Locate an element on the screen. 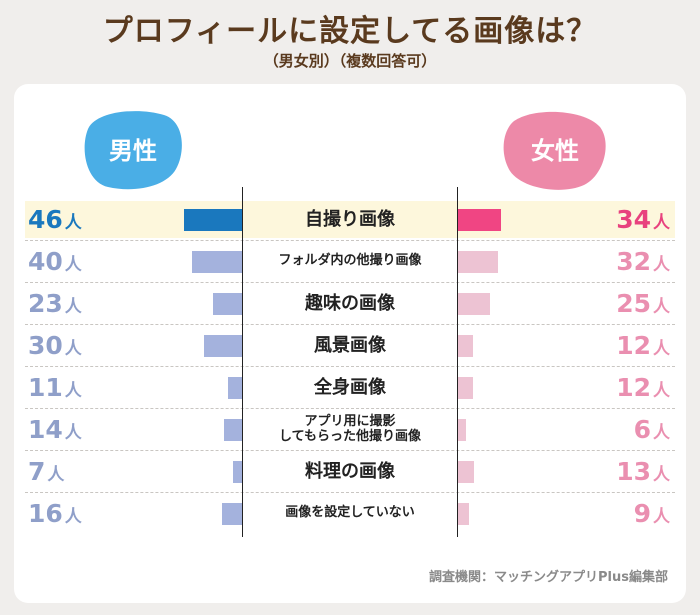  male-count-value: 11 is located at coordinates (45, 387).